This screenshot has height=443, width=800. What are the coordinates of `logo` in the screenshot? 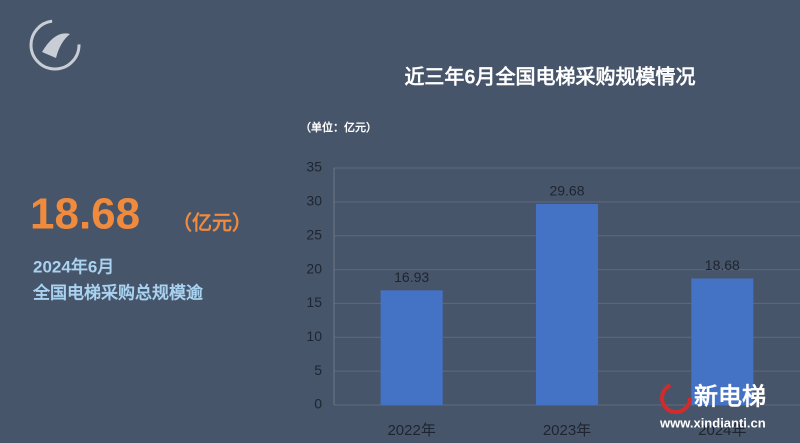 It's located at (55, 45).